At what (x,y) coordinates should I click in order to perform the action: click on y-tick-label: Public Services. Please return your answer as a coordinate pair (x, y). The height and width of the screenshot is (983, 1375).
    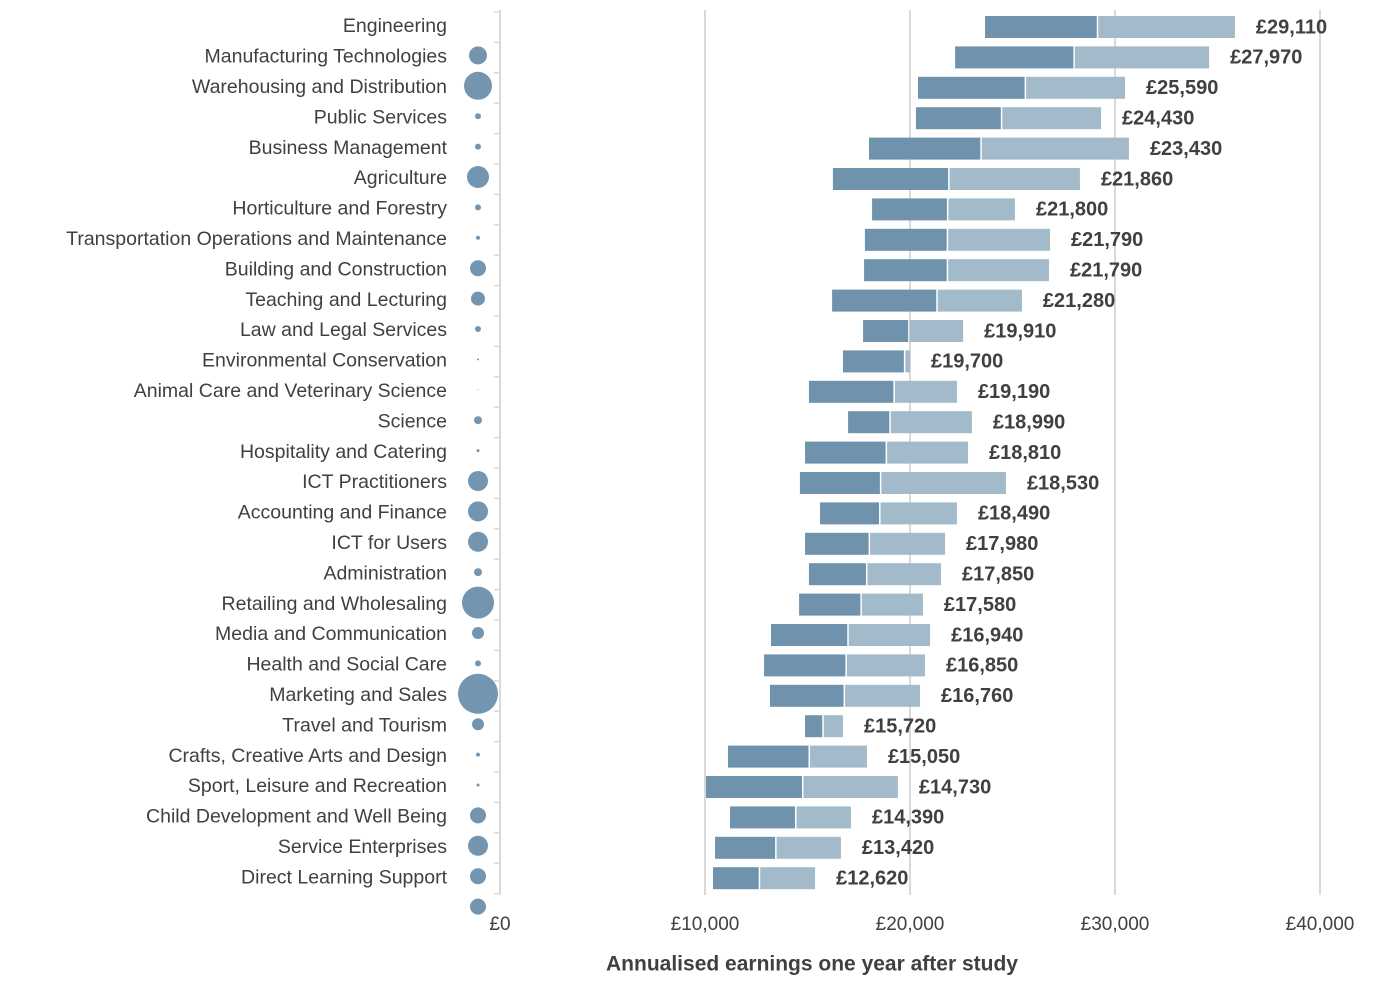
    Looking at the image, I should click on (381, 117).